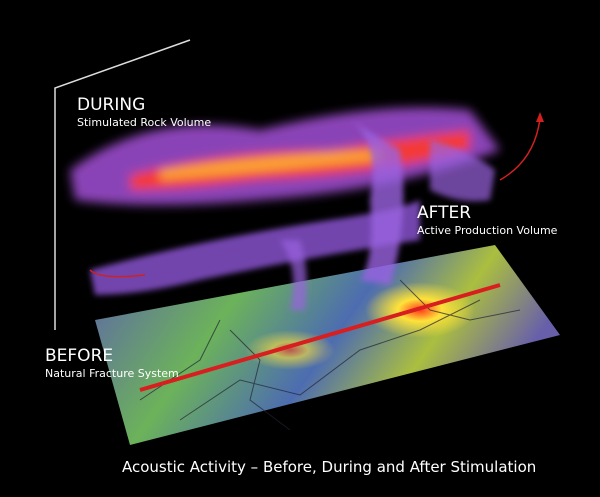 The width and height of the screenshot is (600, 497). What do you see at coordinates (111, 105) in the screenshot?
I see `during-title: DURING` at bounding box center [111, 105].